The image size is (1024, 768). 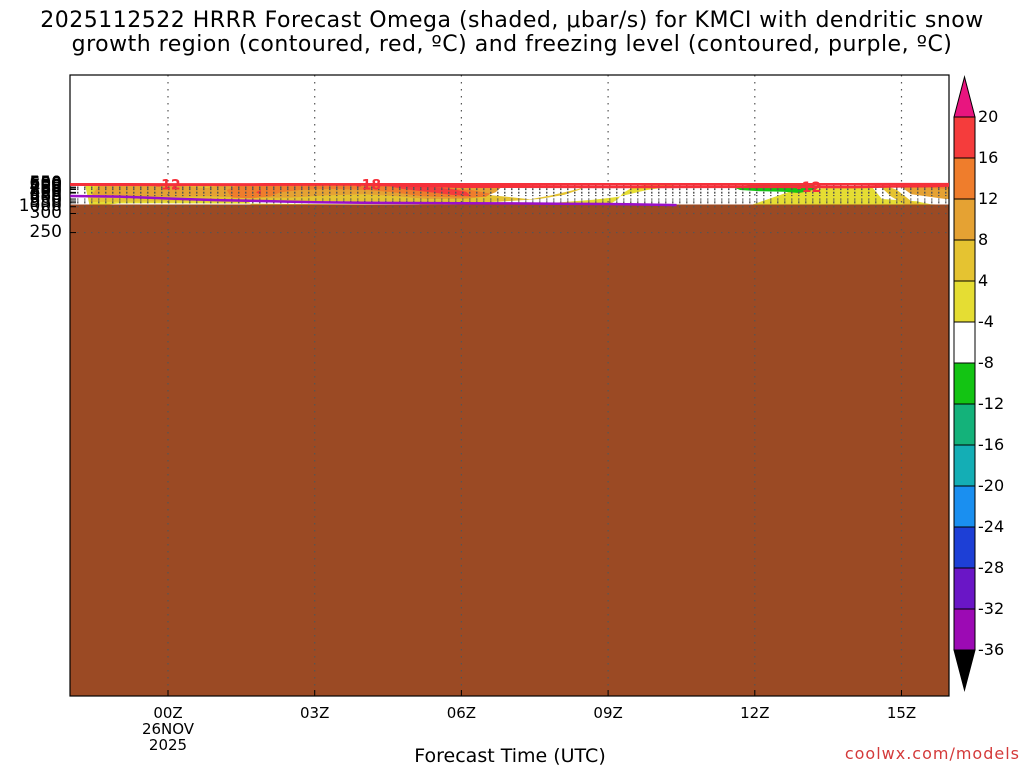 I want to click on x-tick-label: 09Z, so click(x=608, y=713).